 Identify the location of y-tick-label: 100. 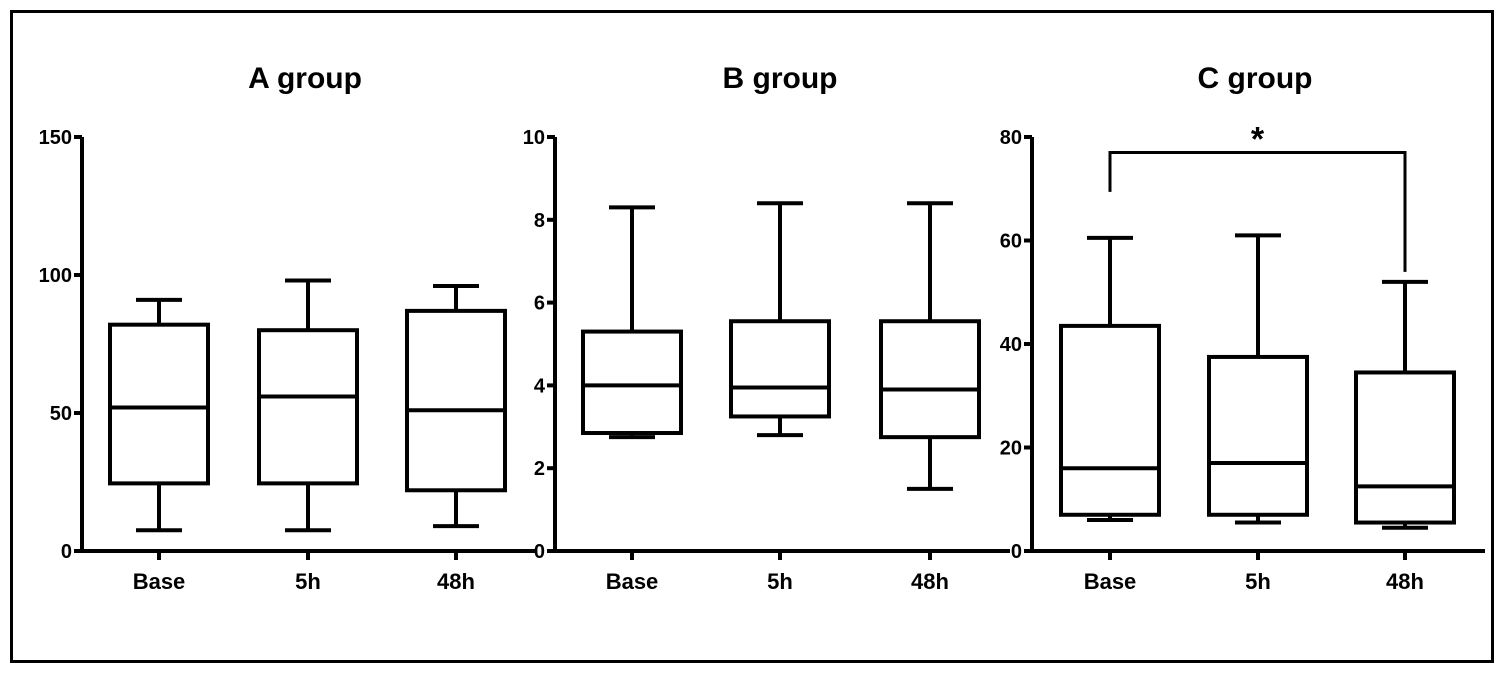
(55, 276).